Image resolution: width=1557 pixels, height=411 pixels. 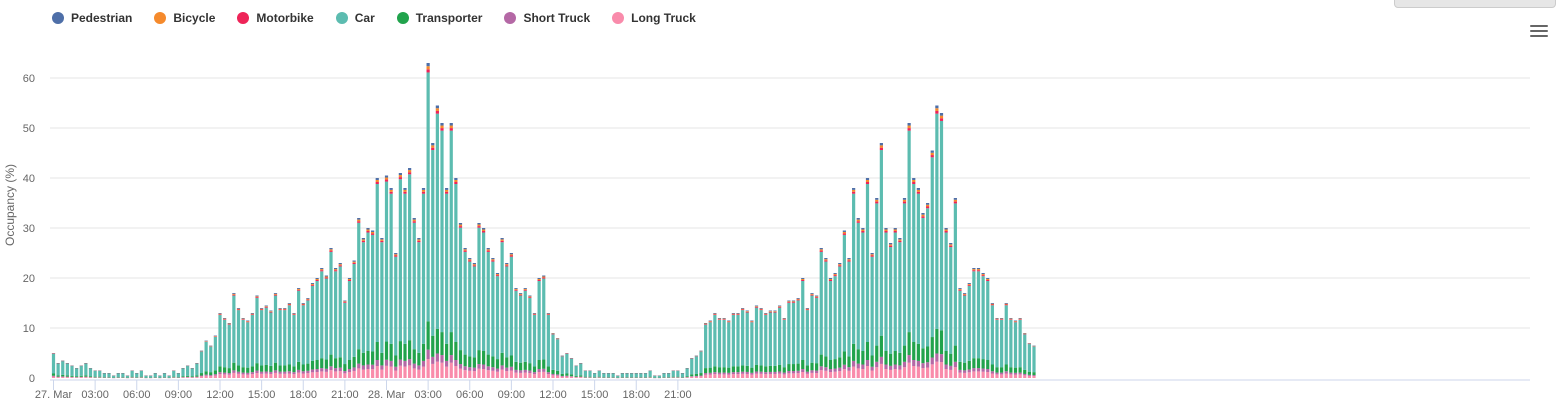 I want to click on range-selector, so click(x=1475, y=4).